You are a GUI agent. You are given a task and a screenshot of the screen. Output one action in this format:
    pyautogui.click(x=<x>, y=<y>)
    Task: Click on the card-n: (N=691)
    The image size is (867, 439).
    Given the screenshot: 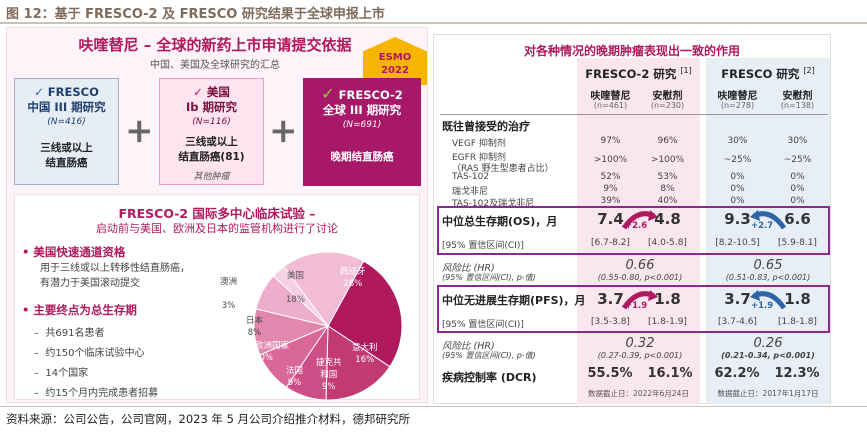 What is the action you would take?
    pyautogui.click(x=362, y=125)
    